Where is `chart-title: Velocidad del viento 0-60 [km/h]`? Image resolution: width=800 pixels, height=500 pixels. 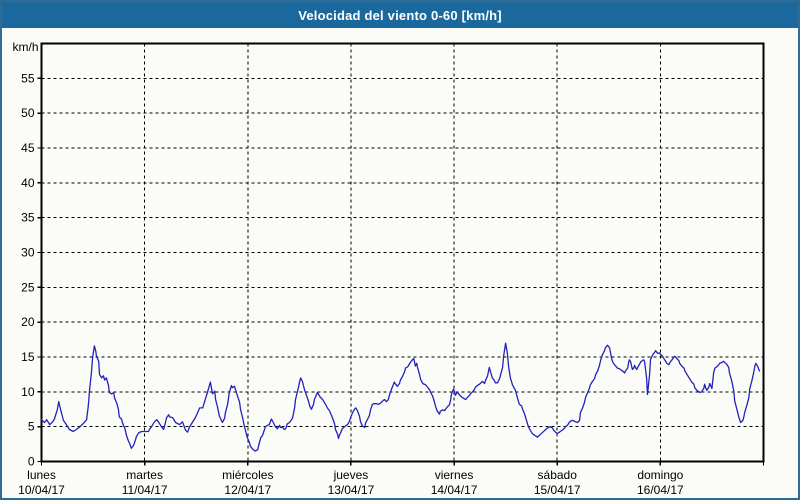
chart-title: Velocidad del viento 0-60 [km/h] is located at coordinates (400, 15).